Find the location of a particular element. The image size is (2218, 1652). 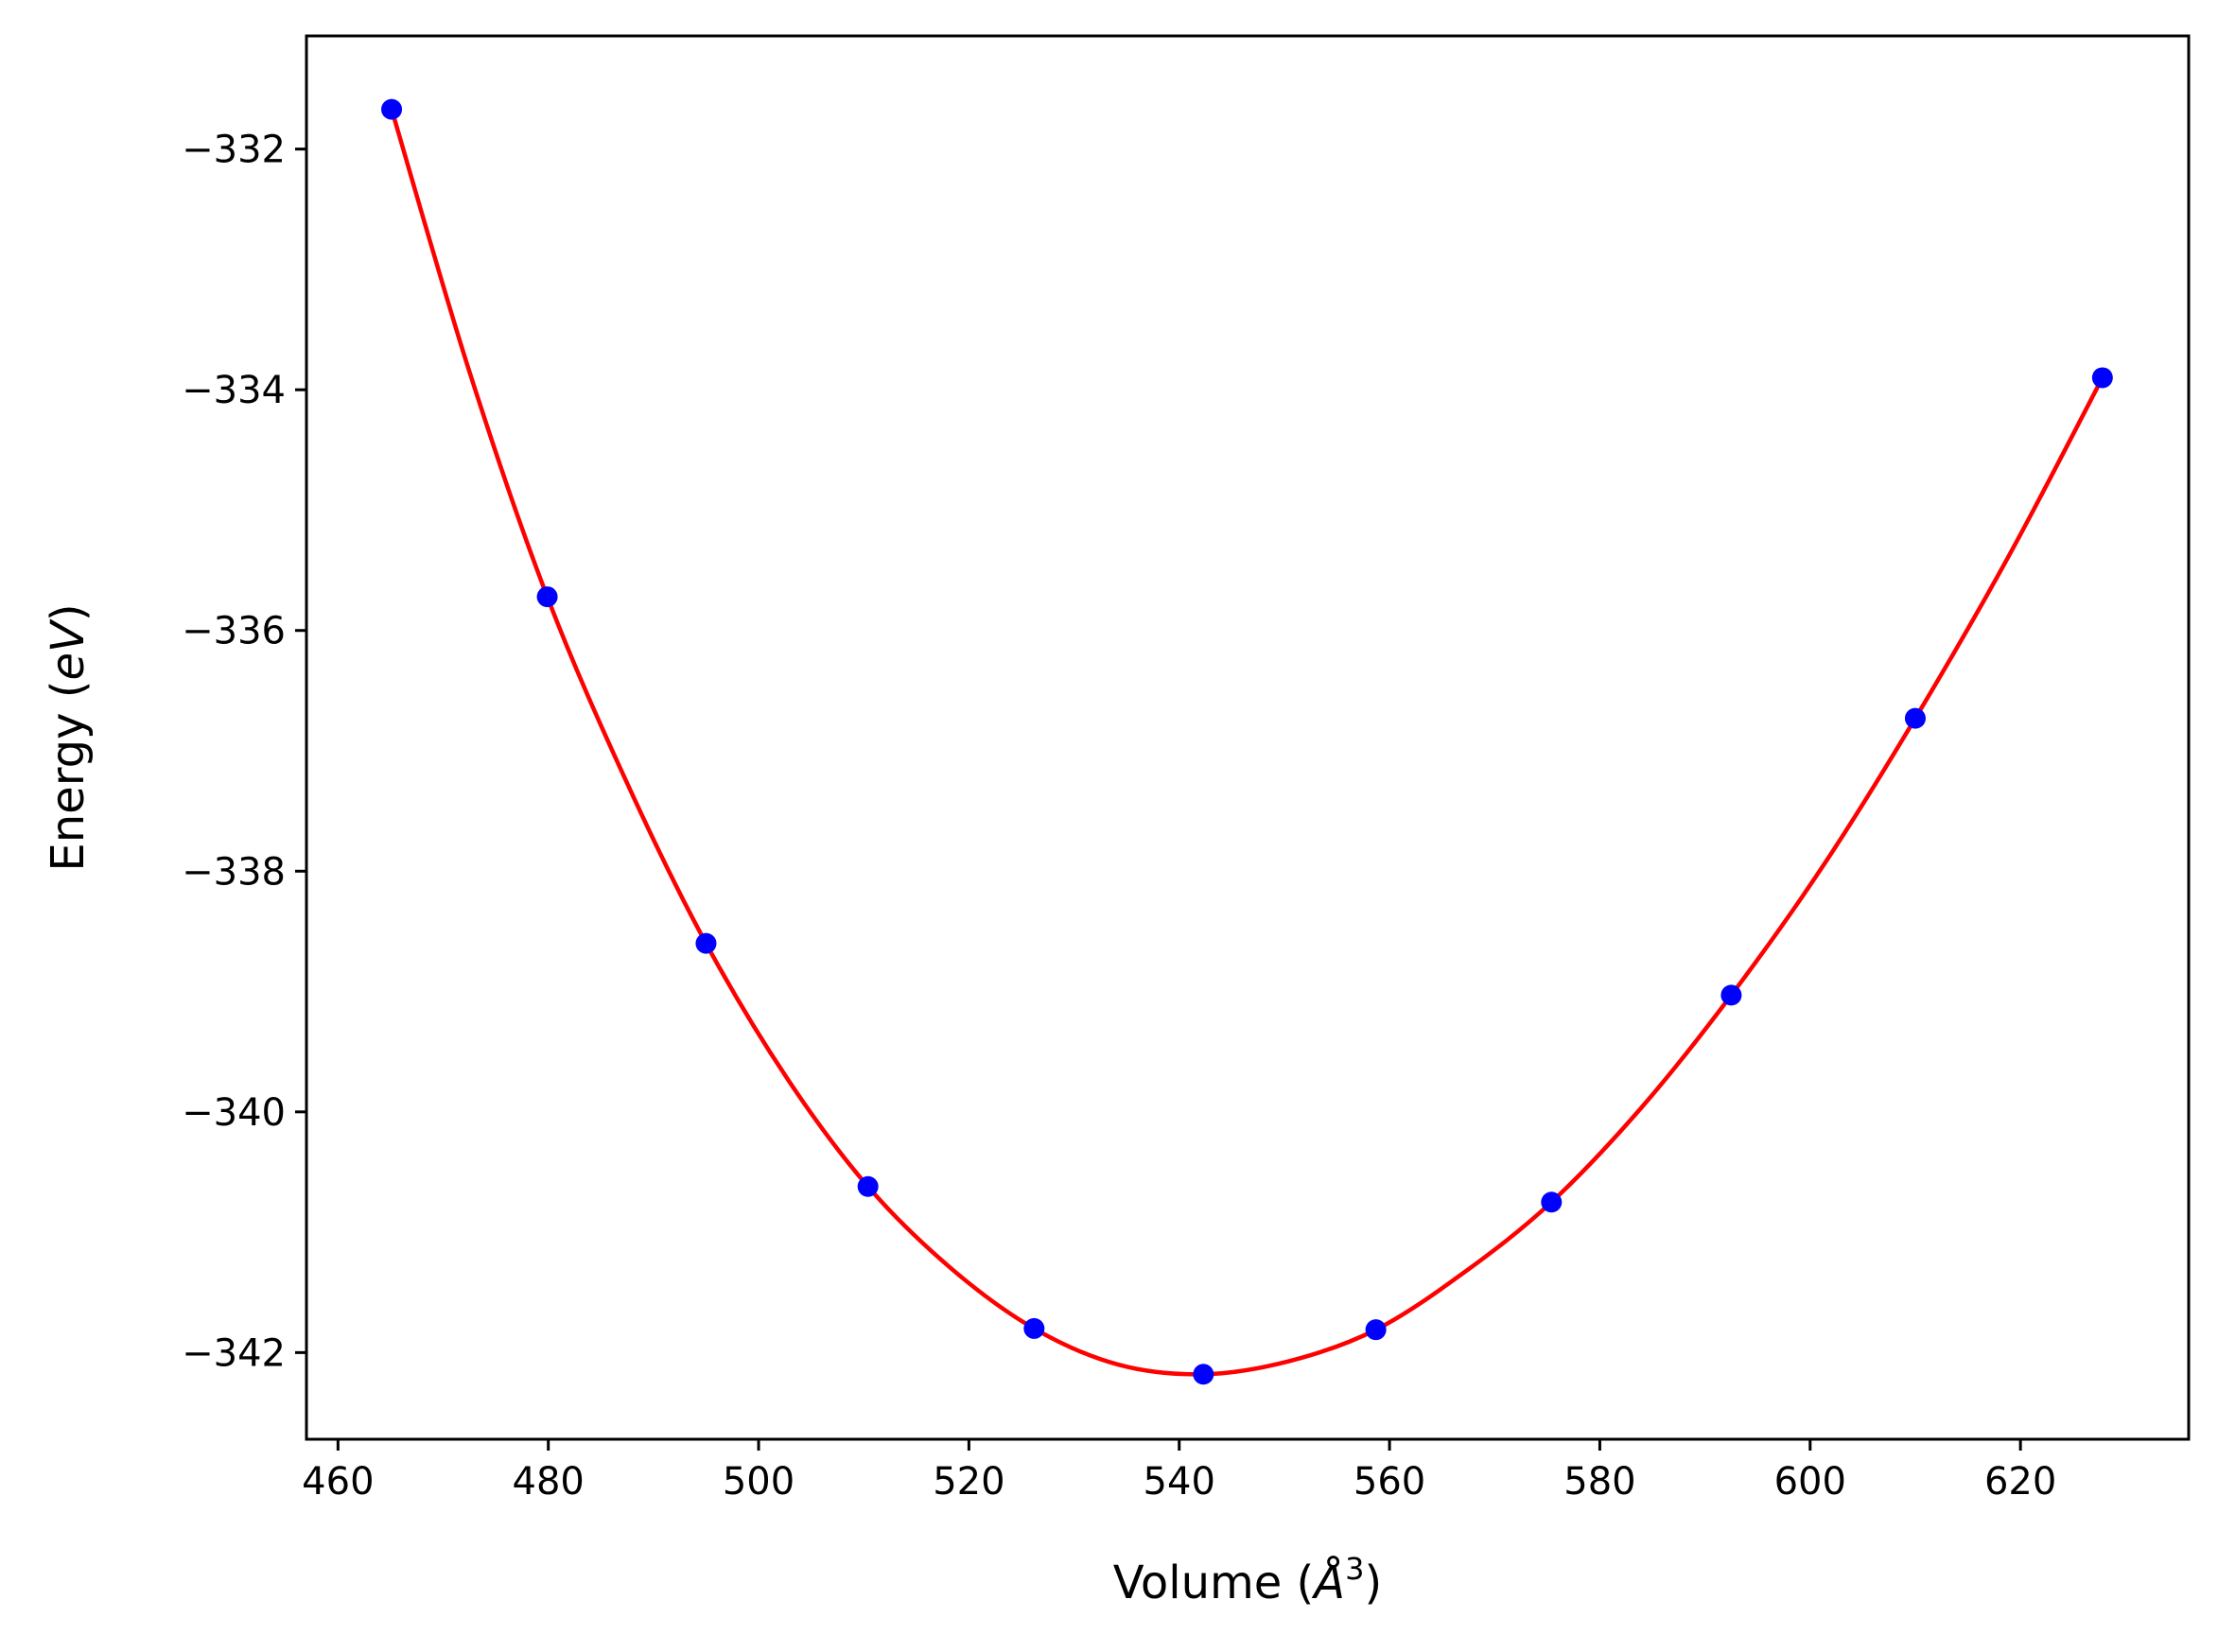

y-axis-label: Energy (eV) is located at coordinates (68, 737).